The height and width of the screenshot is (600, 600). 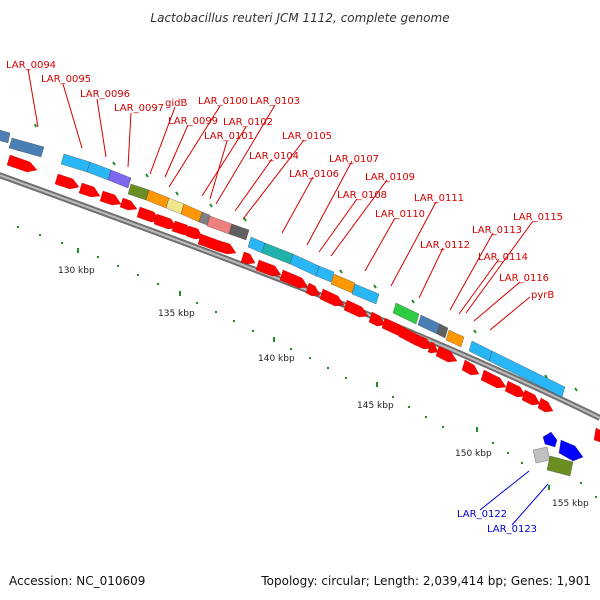 What do you see at coordinates (276, 359) in the screenshot?
I see `tick-label-140: 140 kbp` at bounding box center [276, 359].